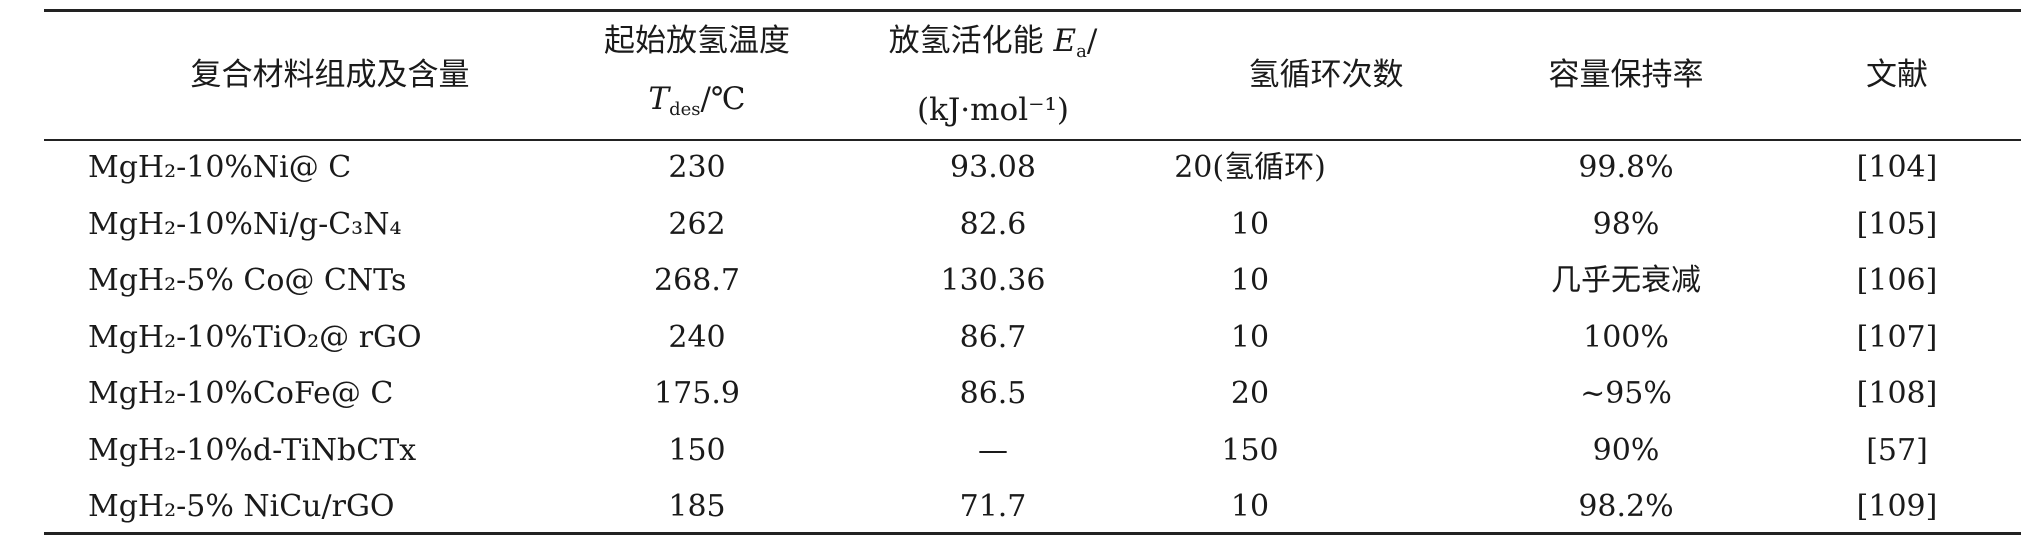 This screenshot has height=547, width=2021. What do you see at coordinates (241, 506) in the screenshot?
I see `row-label: MgH₂-5% NiCu/rGO` at bounding box center [241, 506].